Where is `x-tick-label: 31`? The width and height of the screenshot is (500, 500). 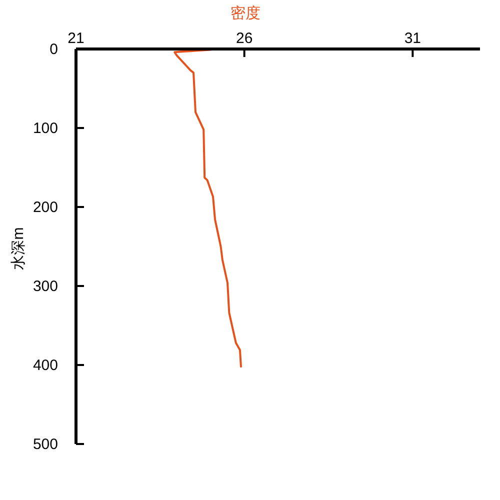
x-tick-label: 31 is located at coordinates (413, 38).